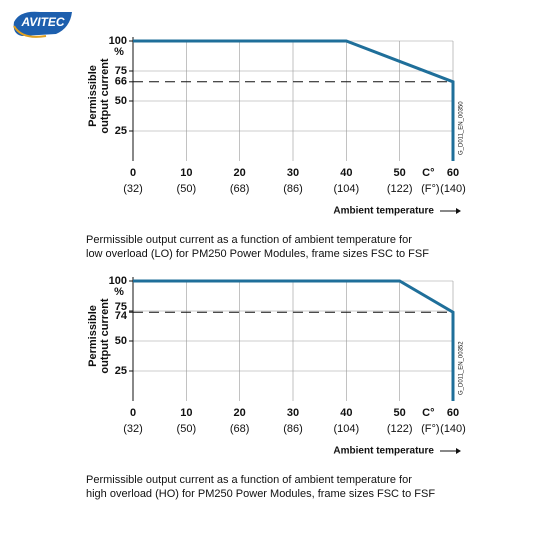 Image resolution: width=560 pixels, height=560 pixels. What do you see at coordinates (462, 128) in the screenshot?
I see `figure-code: G_D011_EN_00350` at bounding box center [462, 128].